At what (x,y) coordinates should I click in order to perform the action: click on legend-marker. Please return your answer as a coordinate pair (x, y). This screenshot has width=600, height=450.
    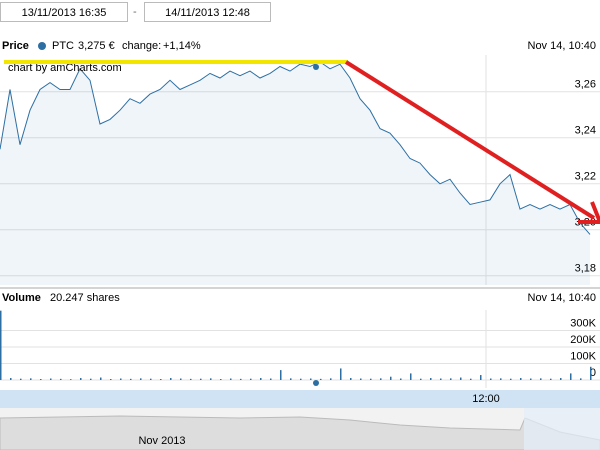
    Looking at the image, I should click on (42, 46).